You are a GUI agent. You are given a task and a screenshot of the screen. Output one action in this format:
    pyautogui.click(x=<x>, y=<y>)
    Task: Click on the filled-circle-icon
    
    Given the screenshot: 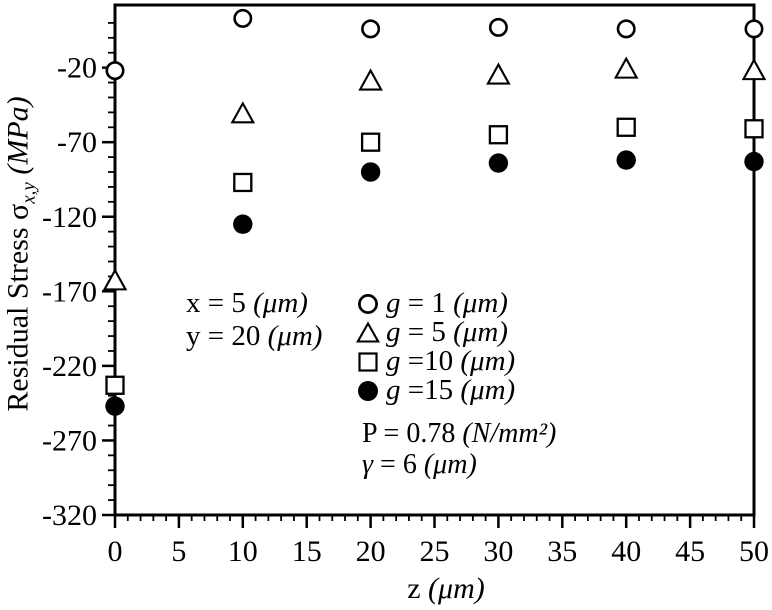 What is the action you would take?
    pyautogui.click(x=368, y=390)
    